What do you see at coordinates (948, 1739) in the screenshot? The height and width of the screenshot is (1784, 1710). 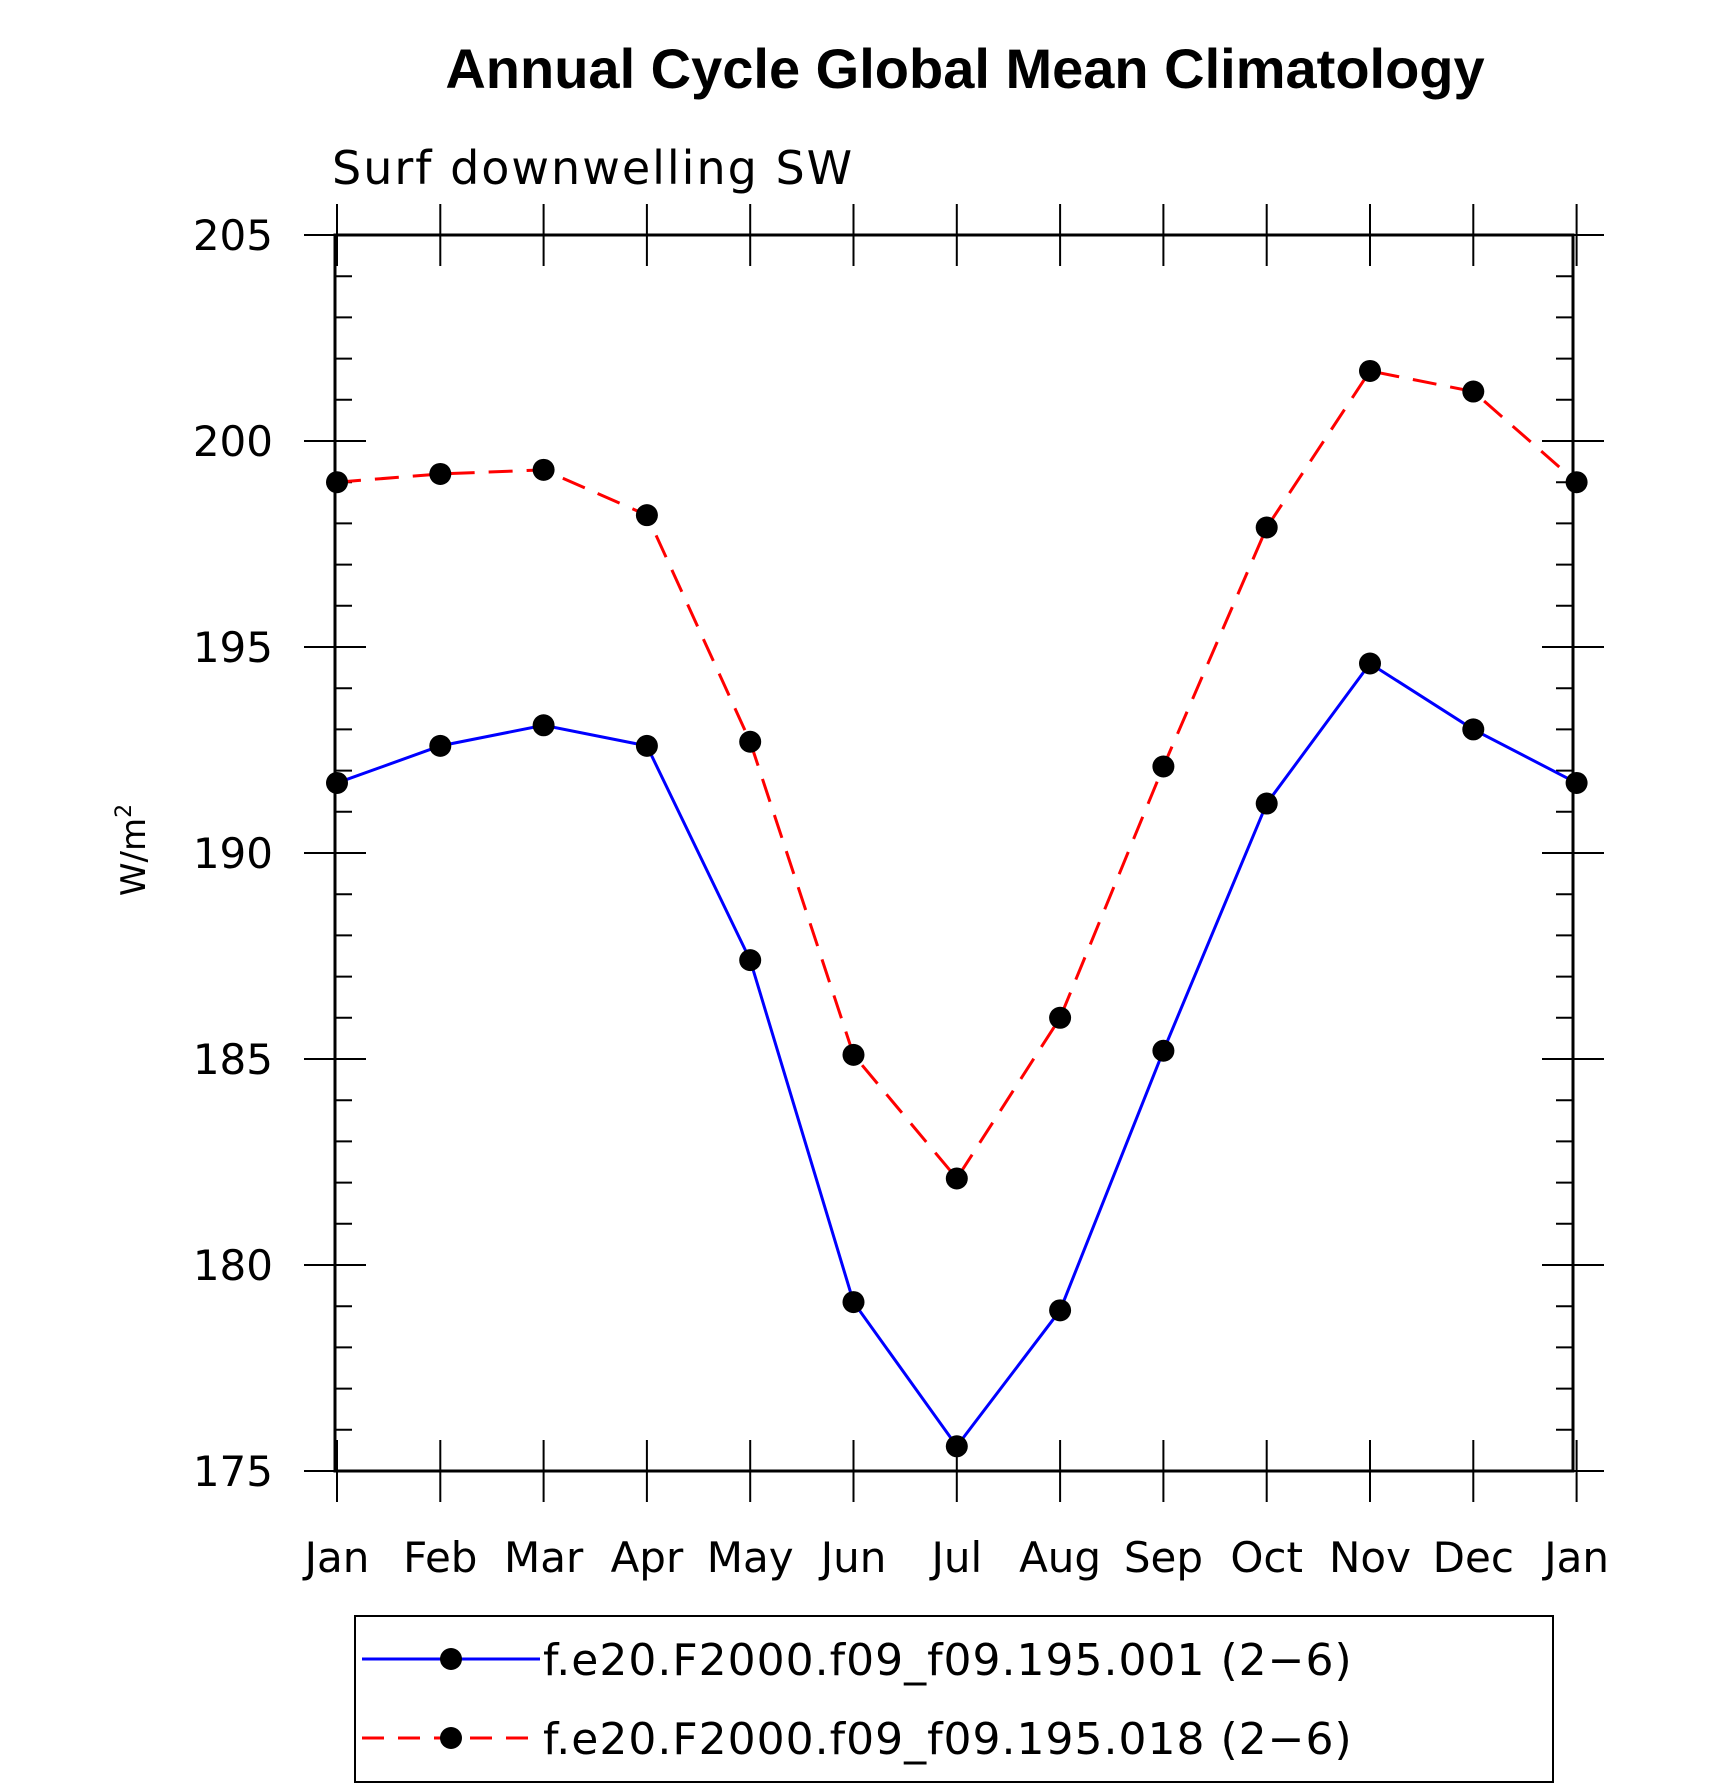 I see `legend-label-series-2: f.e20.F2000.f09_f09.195.018 (2−6)` at bounding box center [948, 1739].